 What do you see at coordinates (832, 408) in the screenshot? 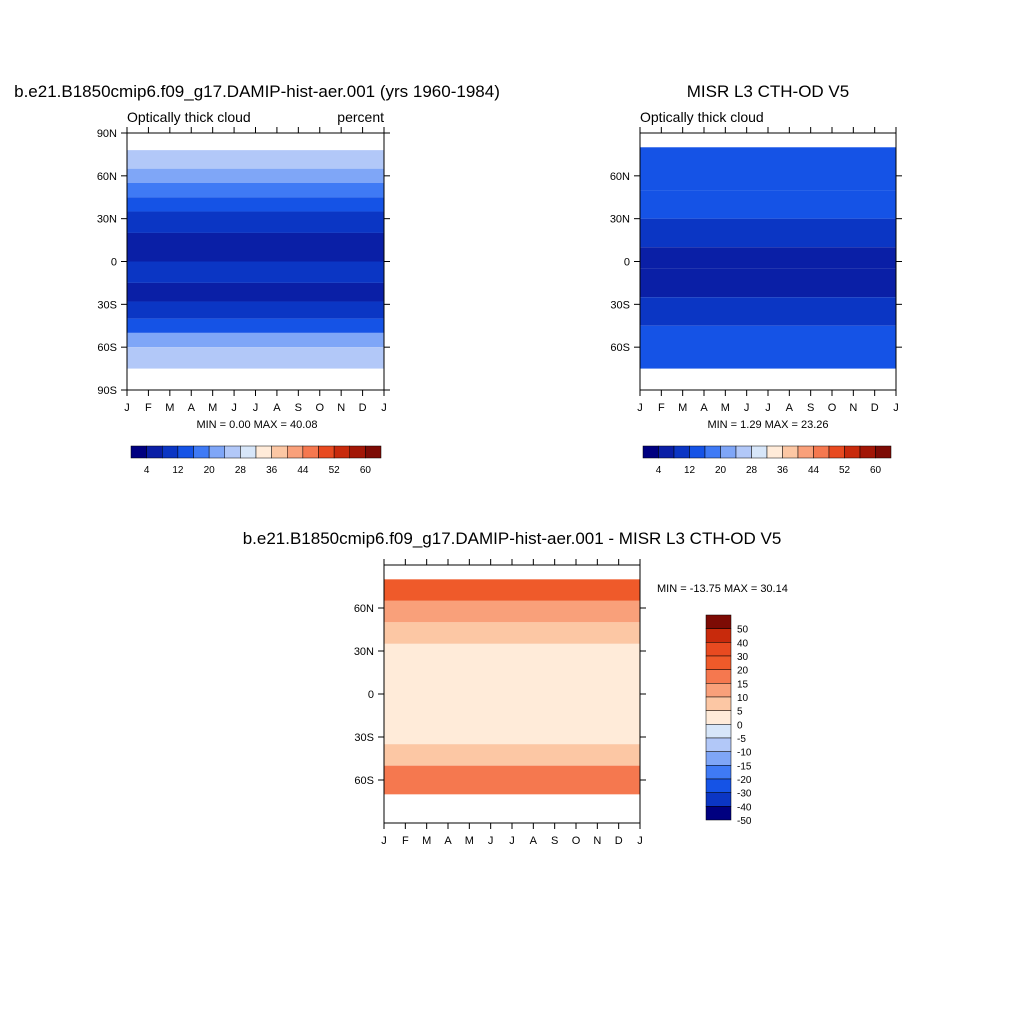
I see `x-tick-label: O` at bounding box center [832, 408].